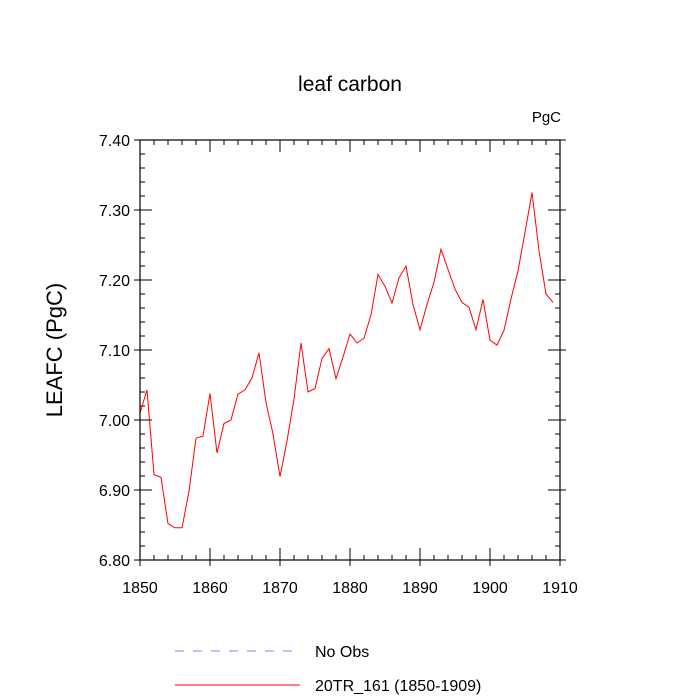 The width and height of the screenshot is (700, 700). I want to click on chart-title: leaf carbon, so click(350, 84).